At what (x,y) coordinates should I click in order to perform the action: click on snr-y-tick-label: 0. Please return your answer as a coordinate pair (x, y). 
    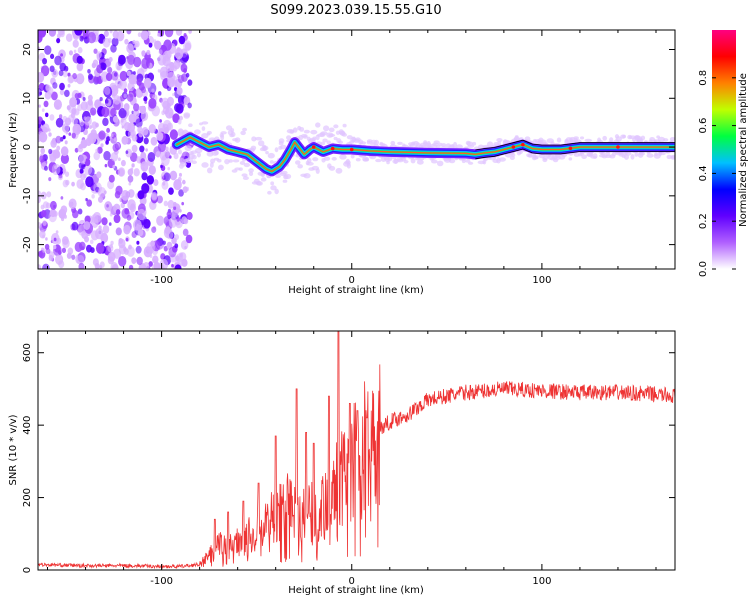
    Looking at the image, I should click on (27, 570).